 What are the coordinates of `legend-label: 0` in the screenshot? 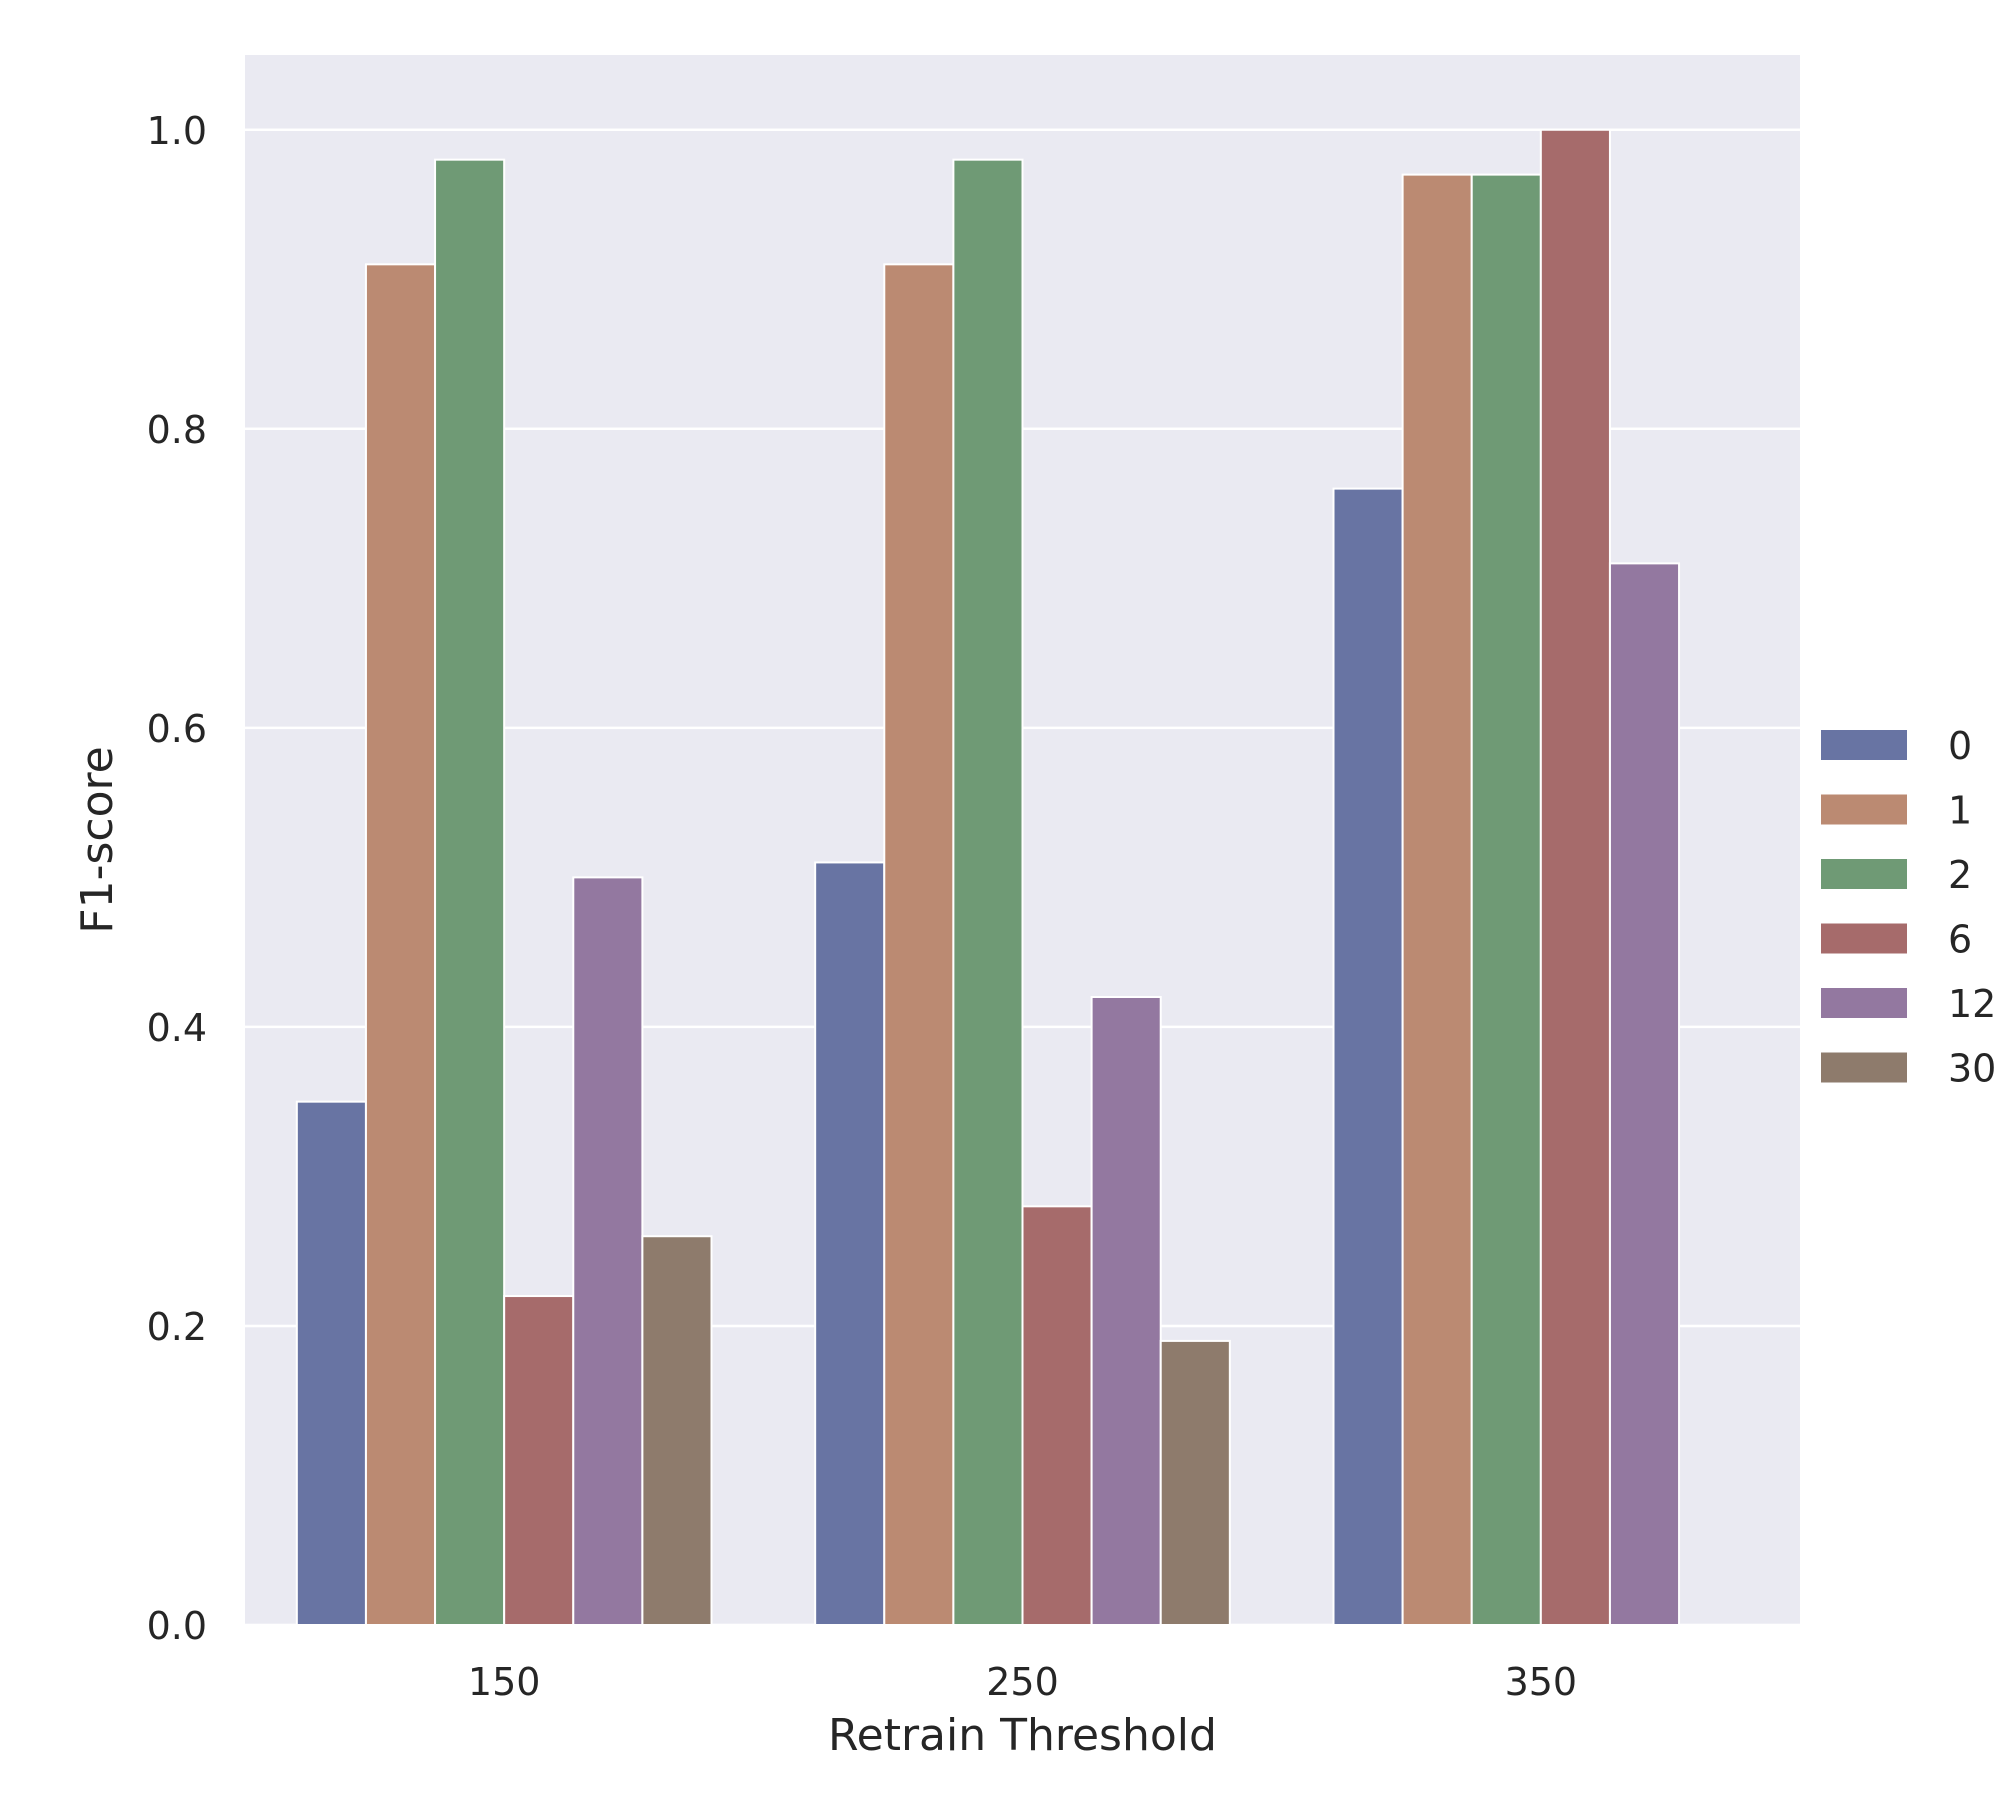 It's located at (1960, 746).